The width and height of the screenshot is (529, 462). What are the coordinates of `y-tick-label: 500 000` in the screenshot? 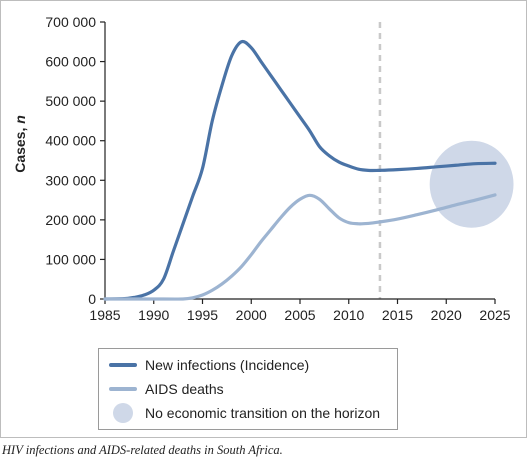 It's located at (70, 101).